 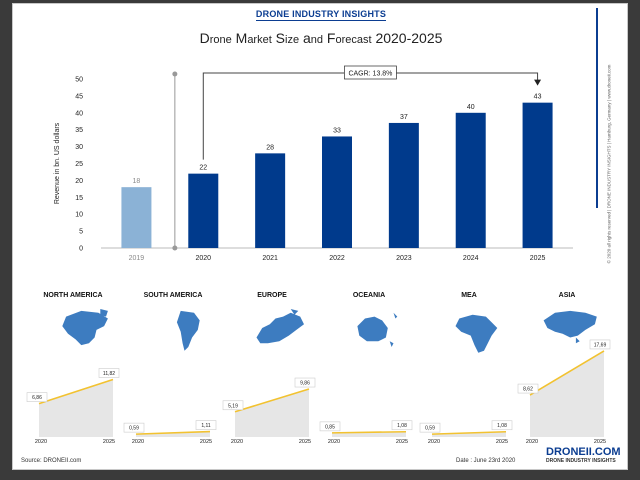 I want to click on source-note: Source: DRONEII.com, so click(x=51, y=461).